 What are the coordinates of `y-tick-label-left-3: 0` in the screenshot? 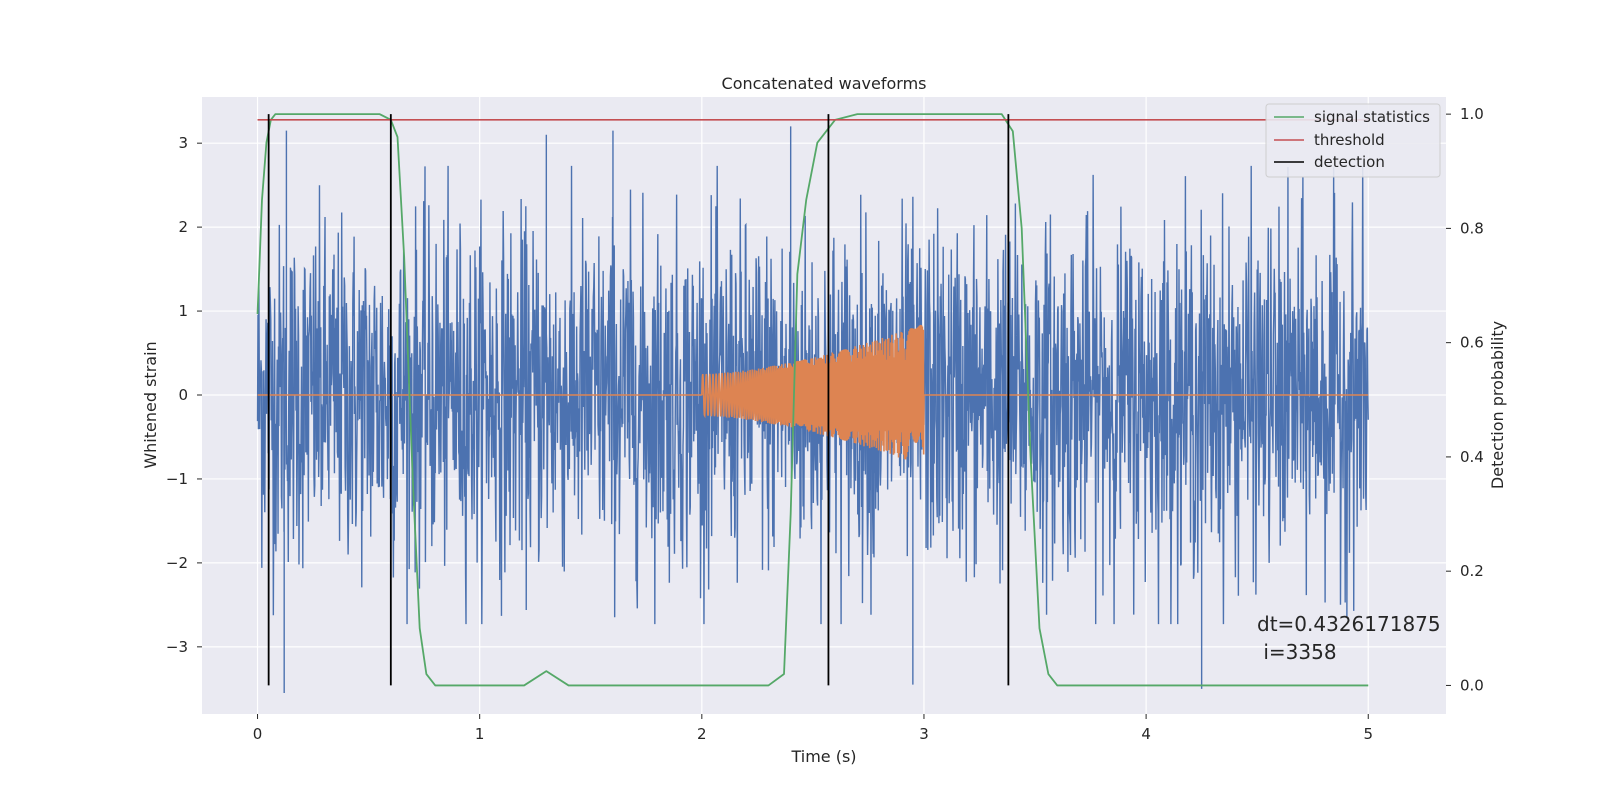 It's located at (183, 395).